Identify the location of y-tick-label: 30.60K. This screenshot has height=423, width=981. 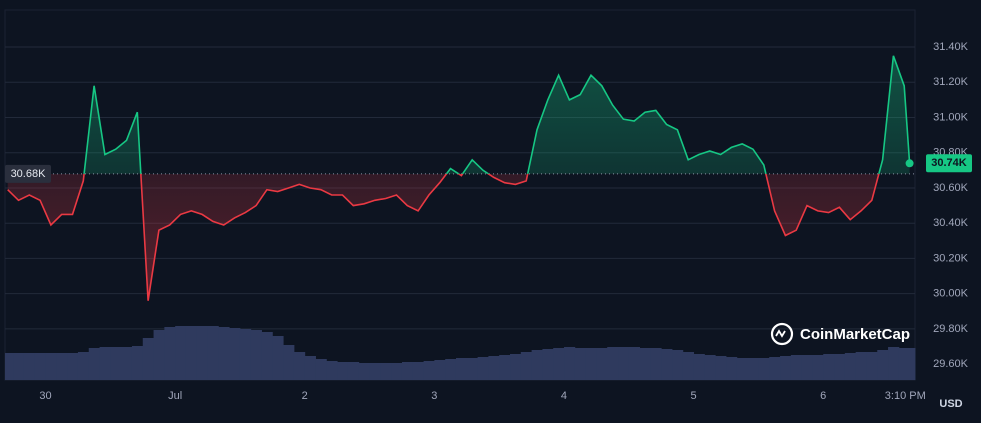
(951, 188).